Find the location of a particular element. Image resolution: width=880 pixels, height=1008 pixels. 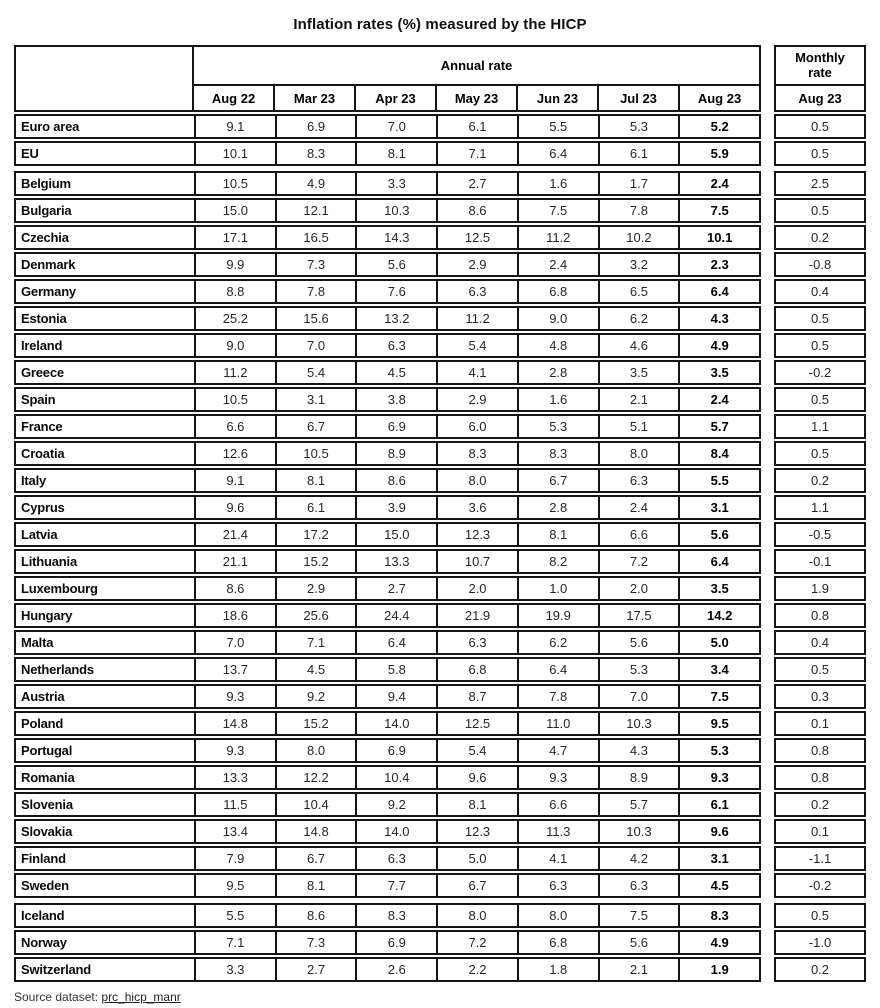

annual-value-cell: 5.7 is located at coordinates (718, 426).